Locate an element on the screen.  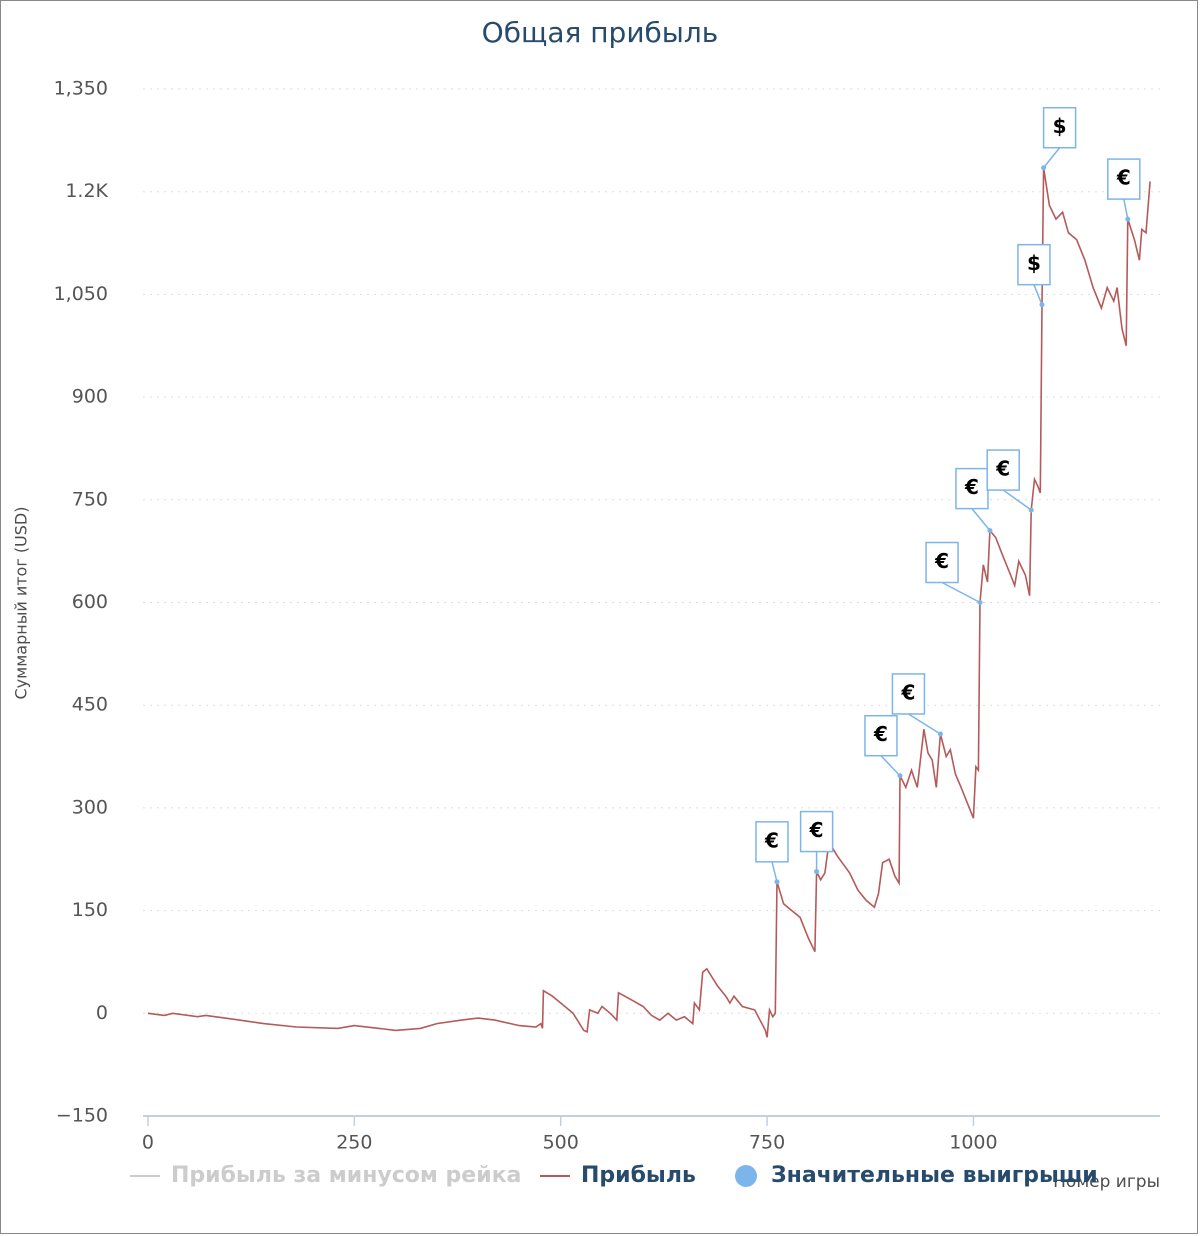
y-tick-label: 1,050 is located at coordinates (81, 294).